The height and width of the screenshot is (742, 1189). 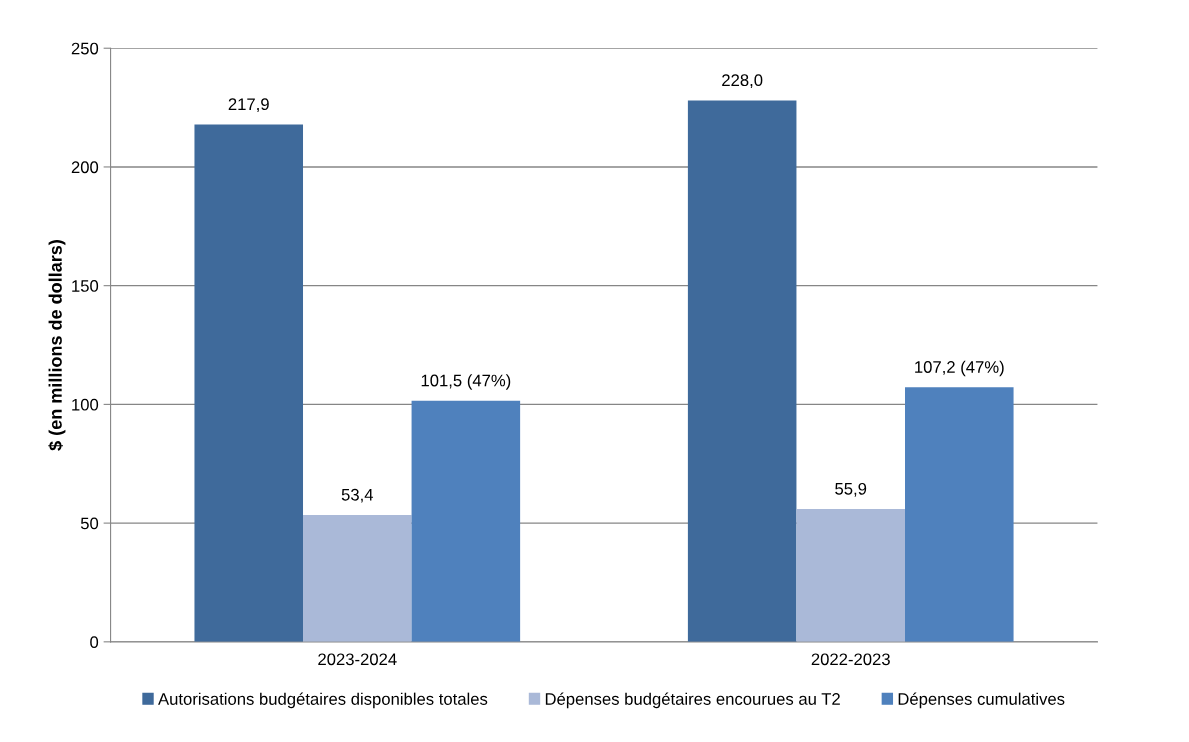 What do you see at coordinates (85, 286) in the screenshot?
I see `y-tick-label: 150` at bounding box center [85, 286].